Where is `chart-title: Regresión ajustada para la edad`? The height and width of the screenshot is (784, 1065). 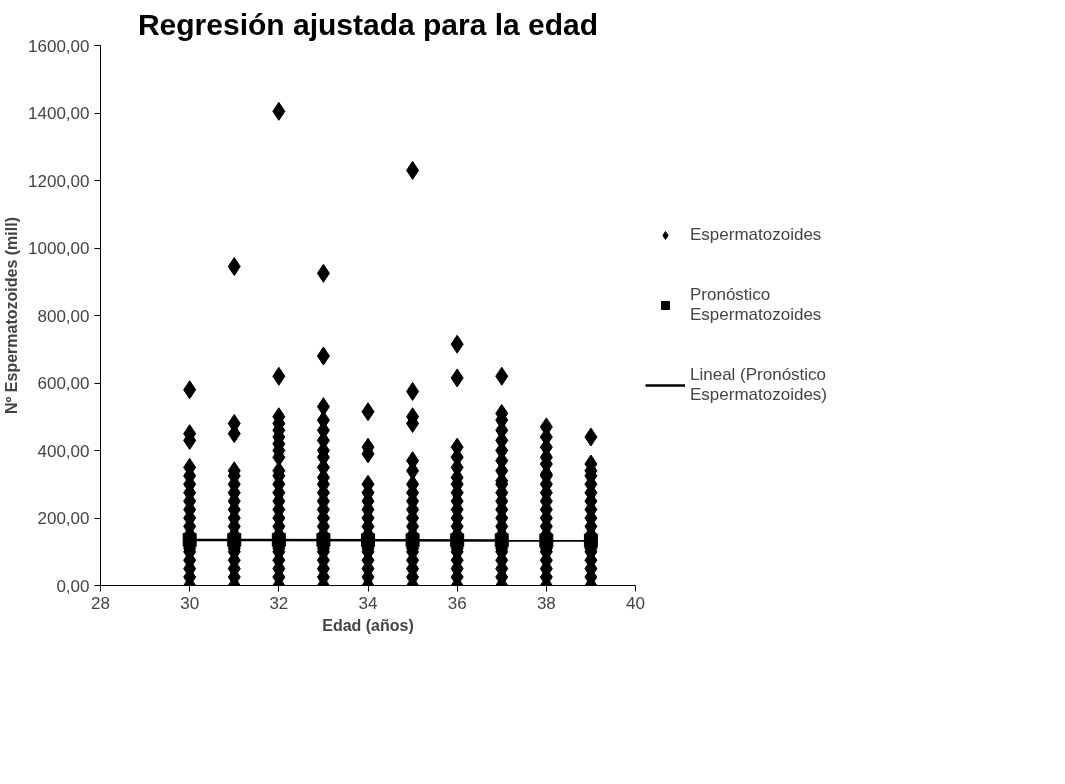
chart-title: Regresión ajustada para la edad is located at coordinates (368, 24).